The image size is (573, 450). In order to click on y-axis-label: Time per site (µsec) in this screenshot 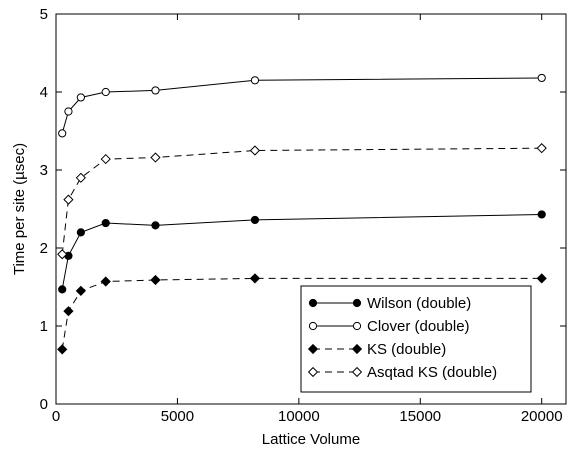, I will do `click(19, 209)`.